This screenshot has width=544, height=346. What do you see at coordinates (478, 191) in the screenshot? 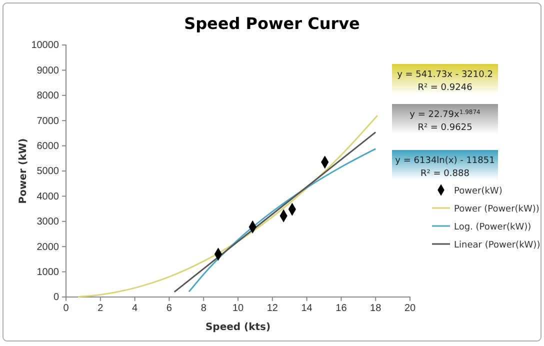
I see `legend-label: Power(kW)` at bounding box center [478, 191].